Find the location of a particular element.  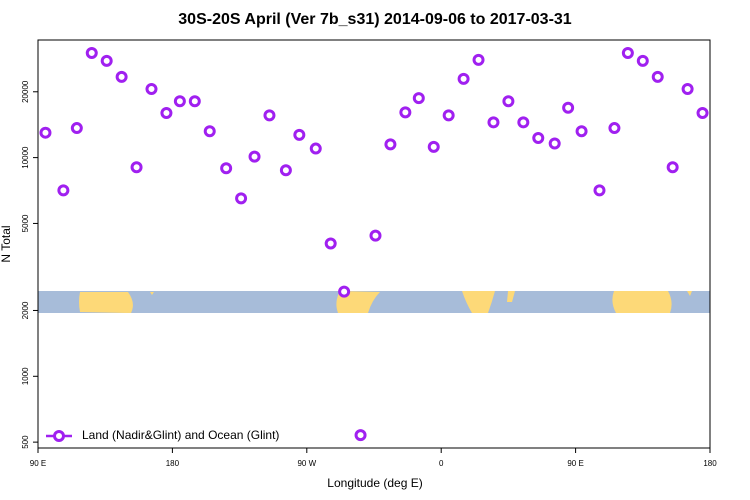

y-tick-label: 20000 is located at coordinates (25, 91).